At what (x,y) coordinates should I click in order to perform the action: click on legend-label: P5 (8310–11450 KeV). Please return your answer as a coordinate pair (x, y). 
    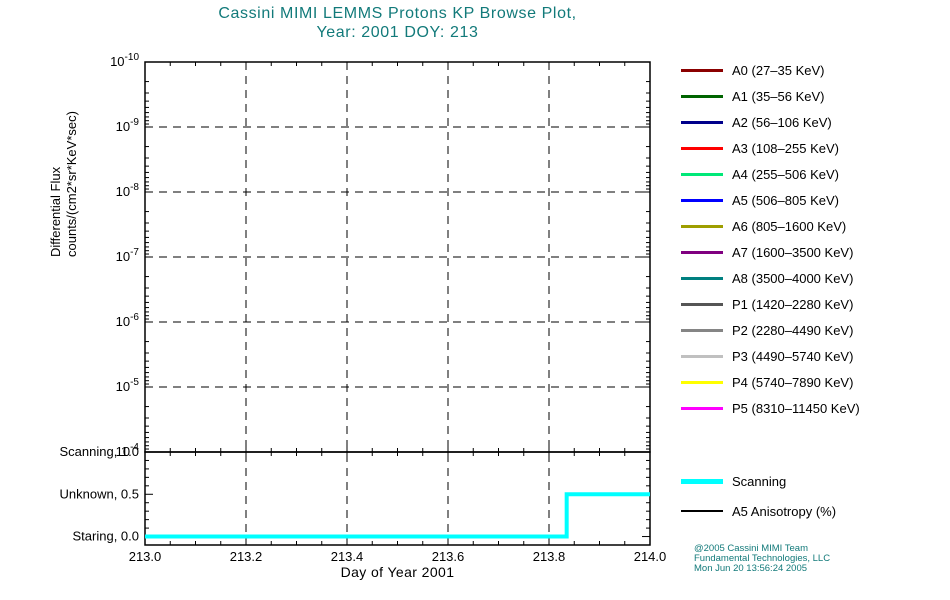
    Looking at the image, I should click on (796, 408).